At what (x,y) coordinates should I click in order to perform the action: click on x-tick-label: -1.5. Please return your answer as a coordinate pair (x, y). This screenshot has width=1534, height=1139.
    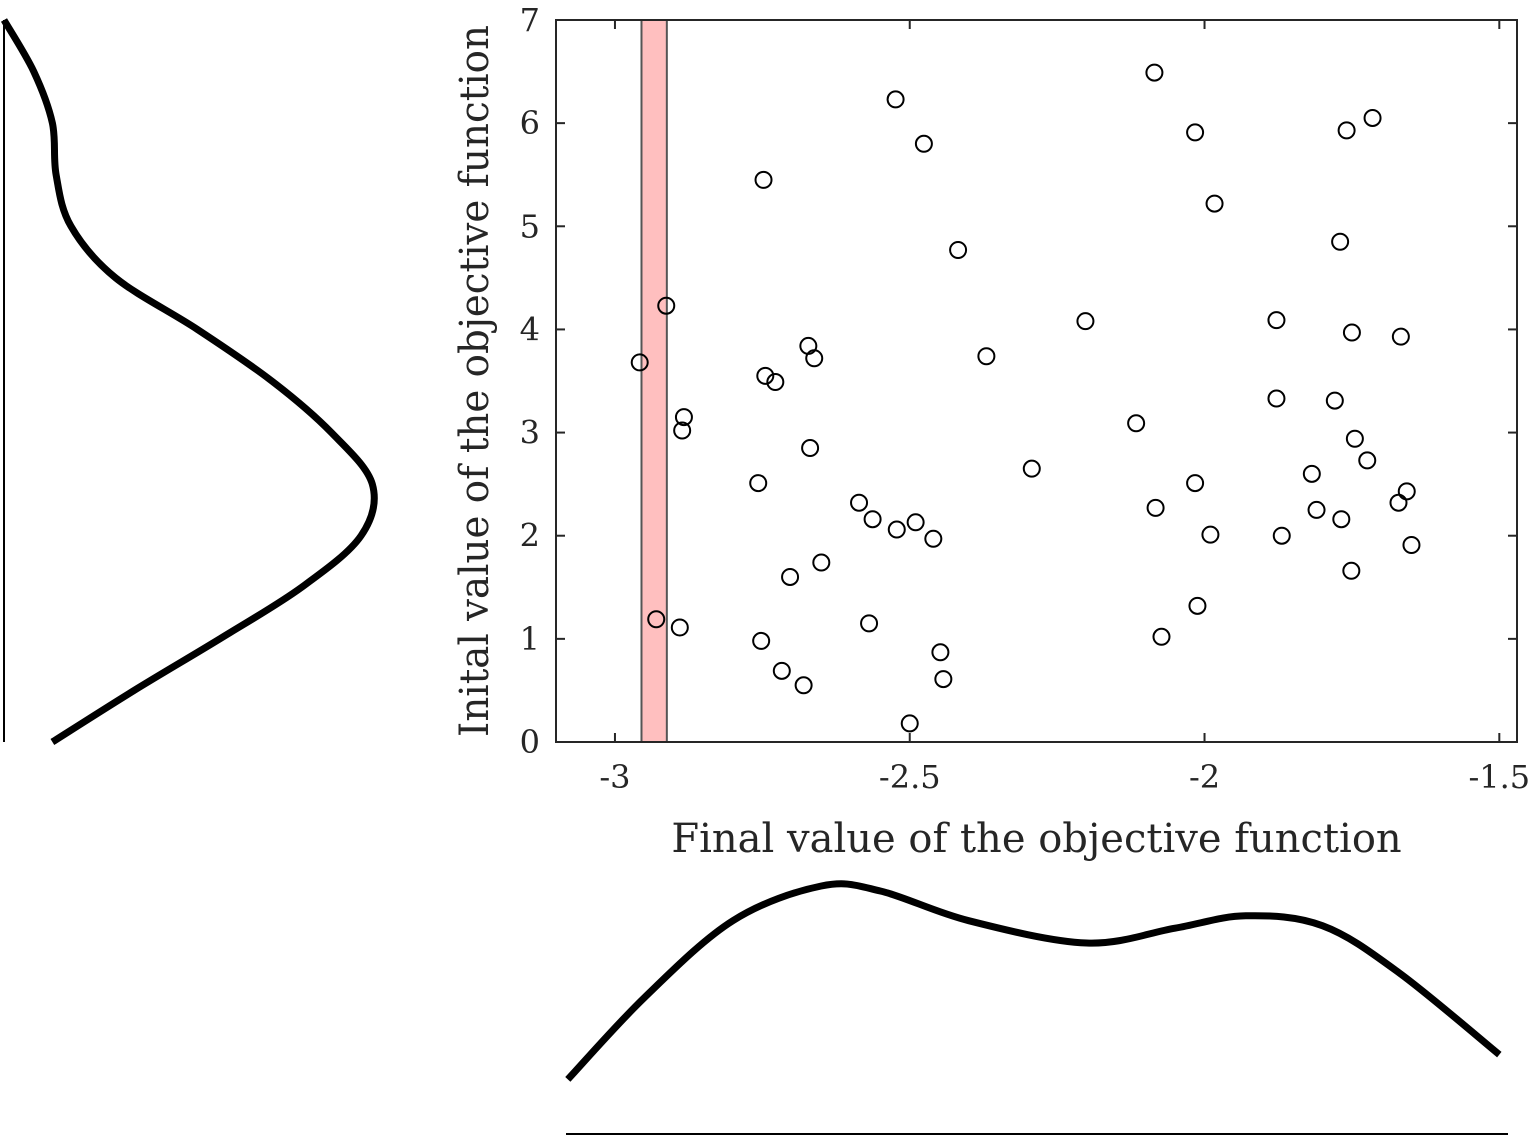
    Looking at the image, I should click on (1499, 777).